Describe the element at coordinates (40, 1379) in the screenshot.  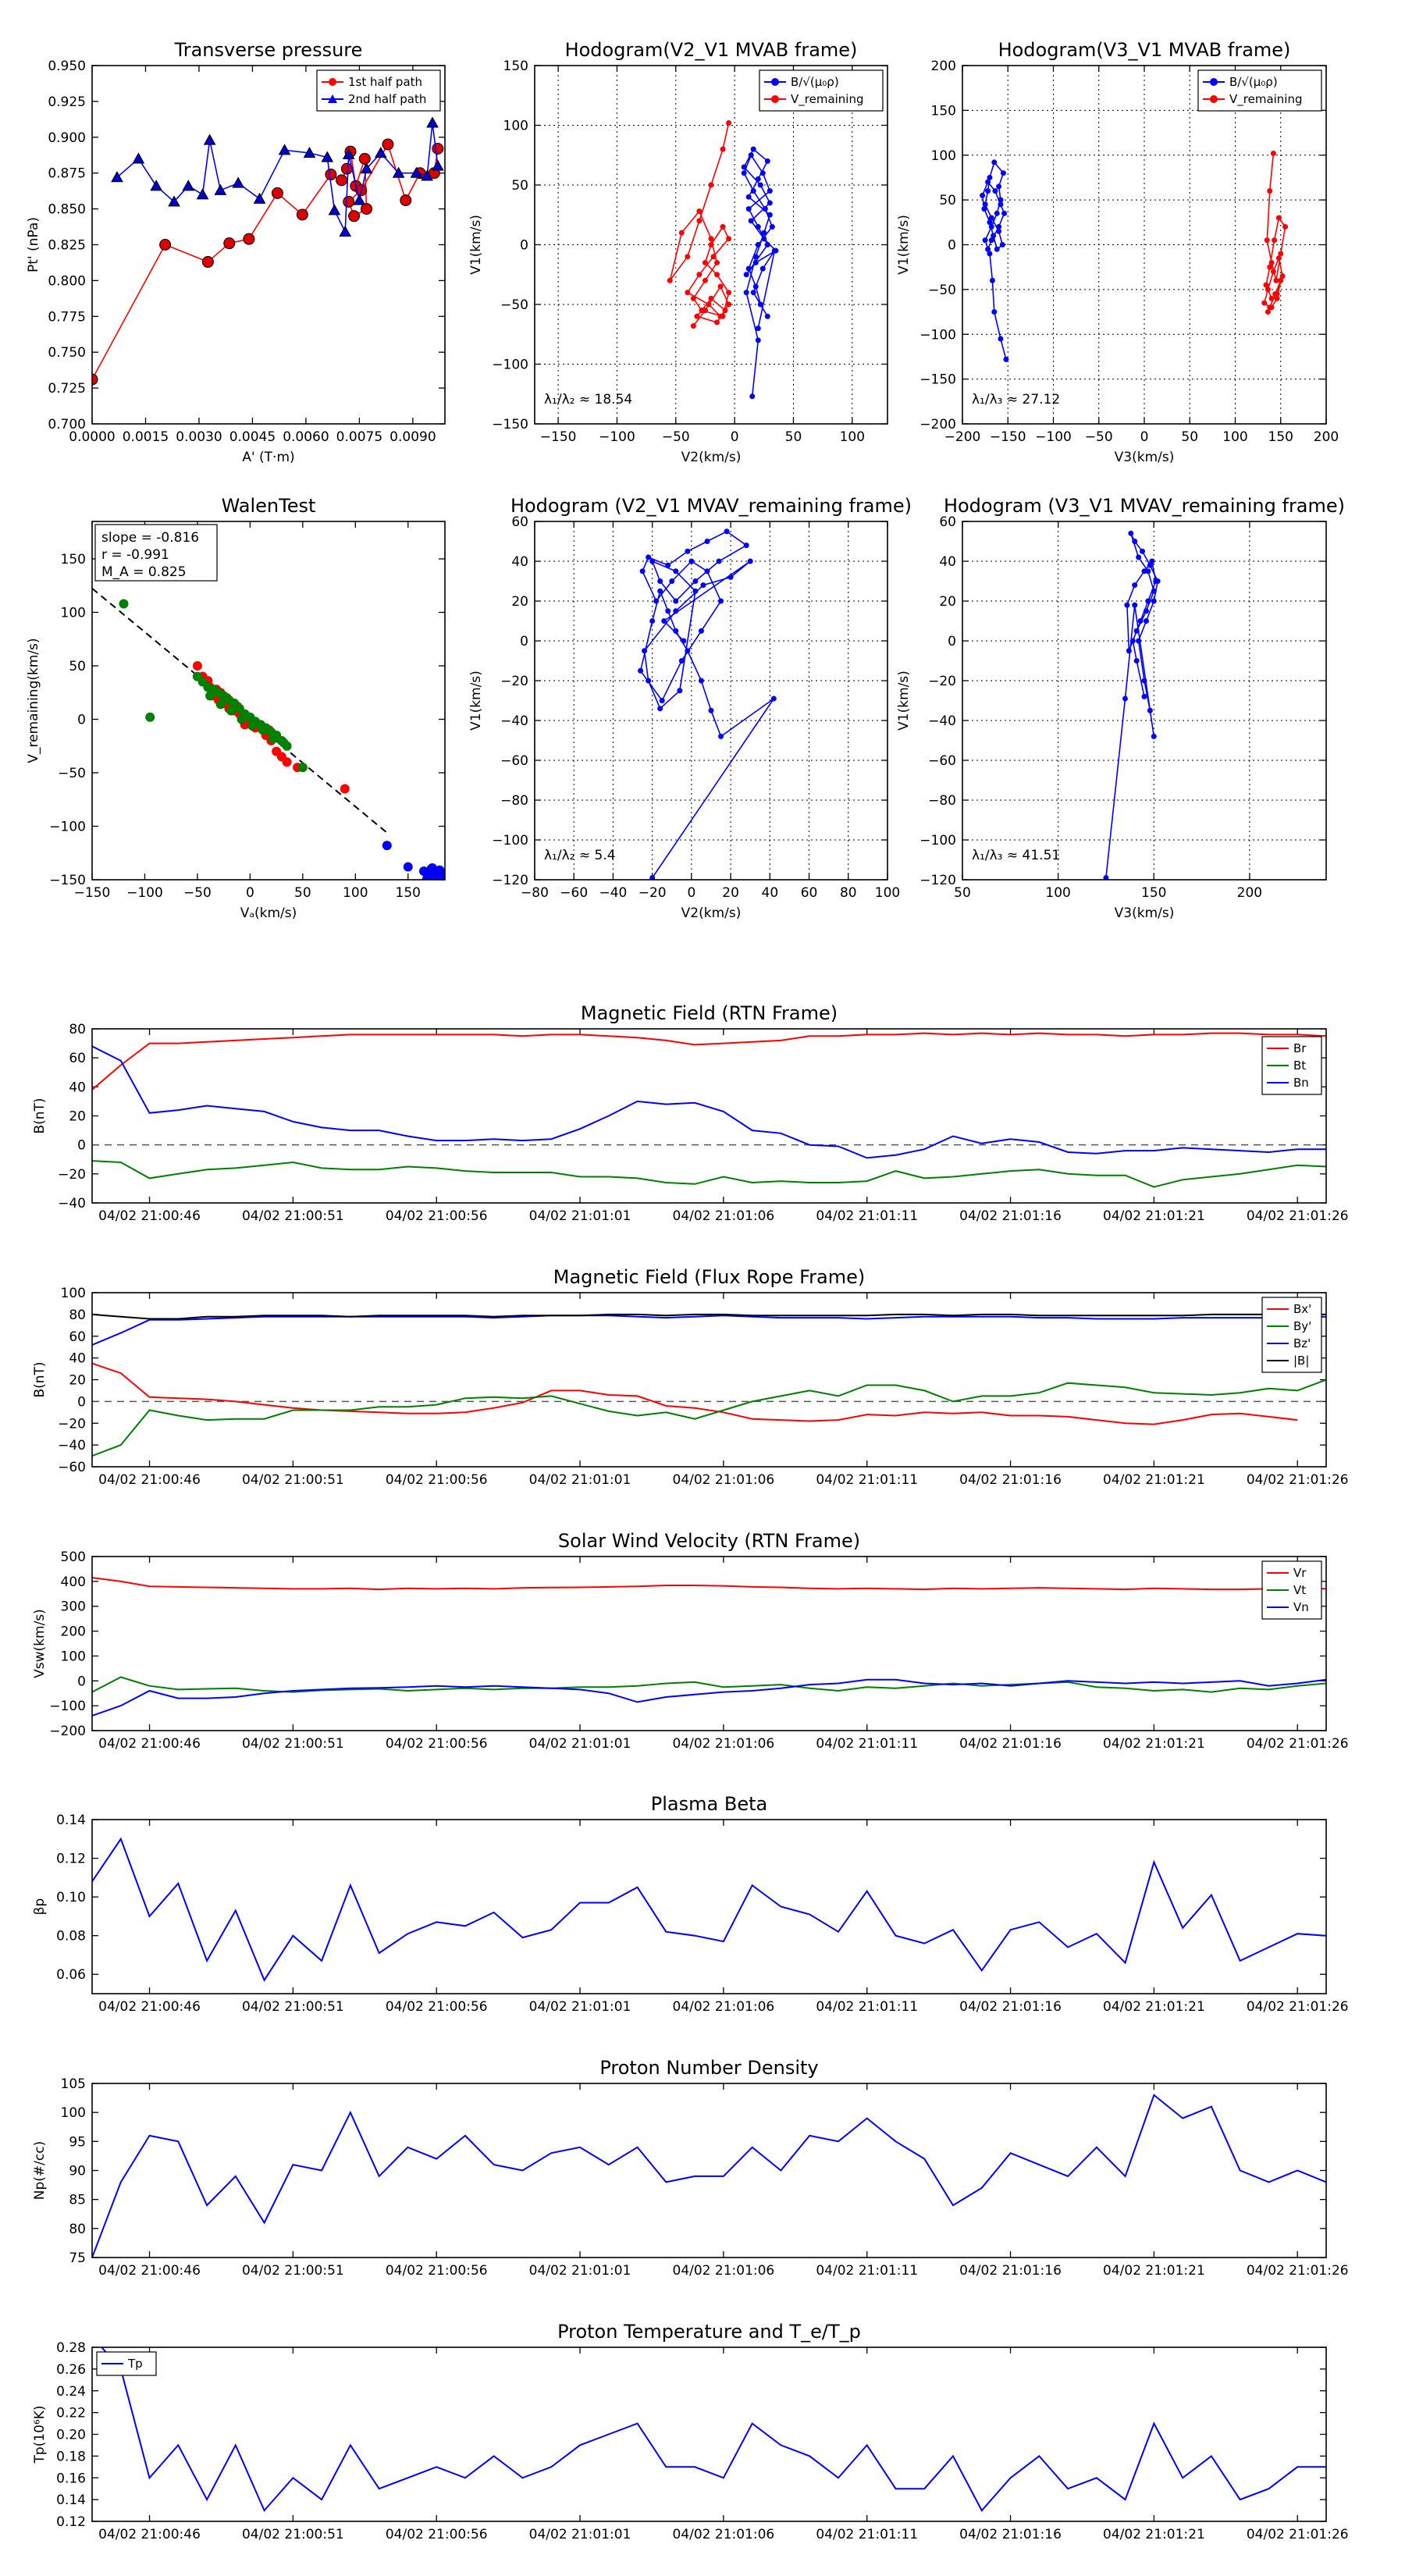
I see `y-axis-label: B(nT)` at that location.